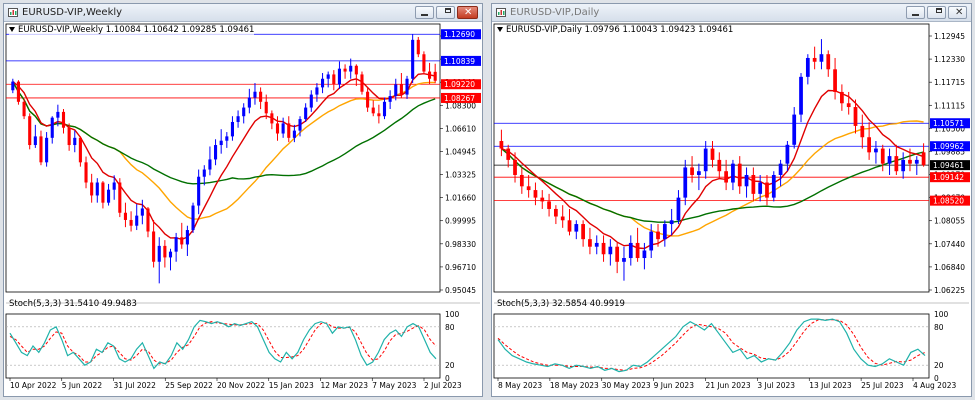 This screenshot has height=400, width=975. I want to click on date-tick-label: 18 May 2023, so click(574, 385).